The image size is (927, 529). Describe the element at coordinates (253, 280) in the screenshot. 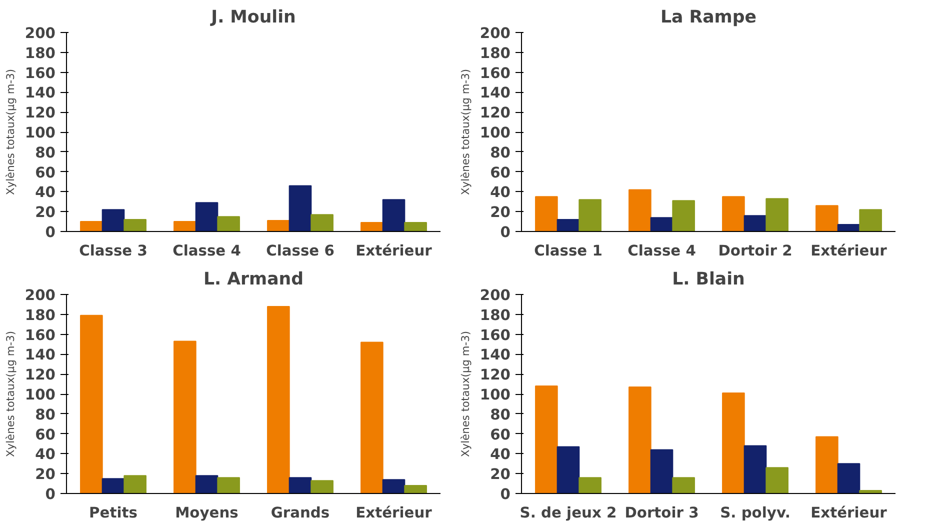

I see `chart-title: L. Armand` at that location.